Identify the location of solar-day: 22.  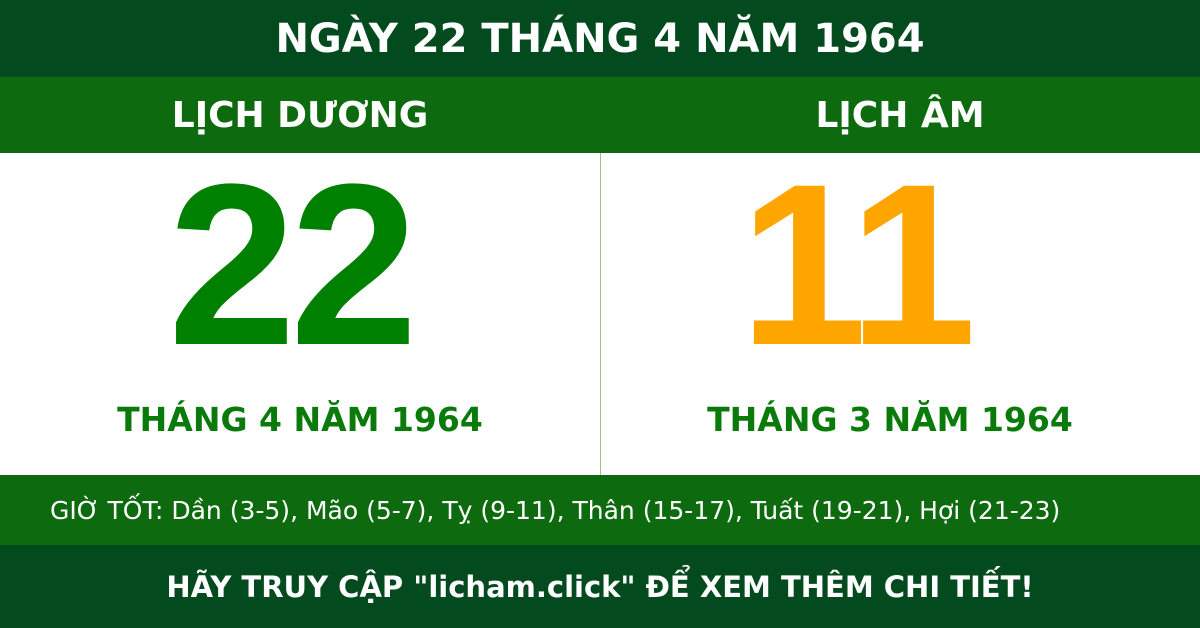
(293, 264).